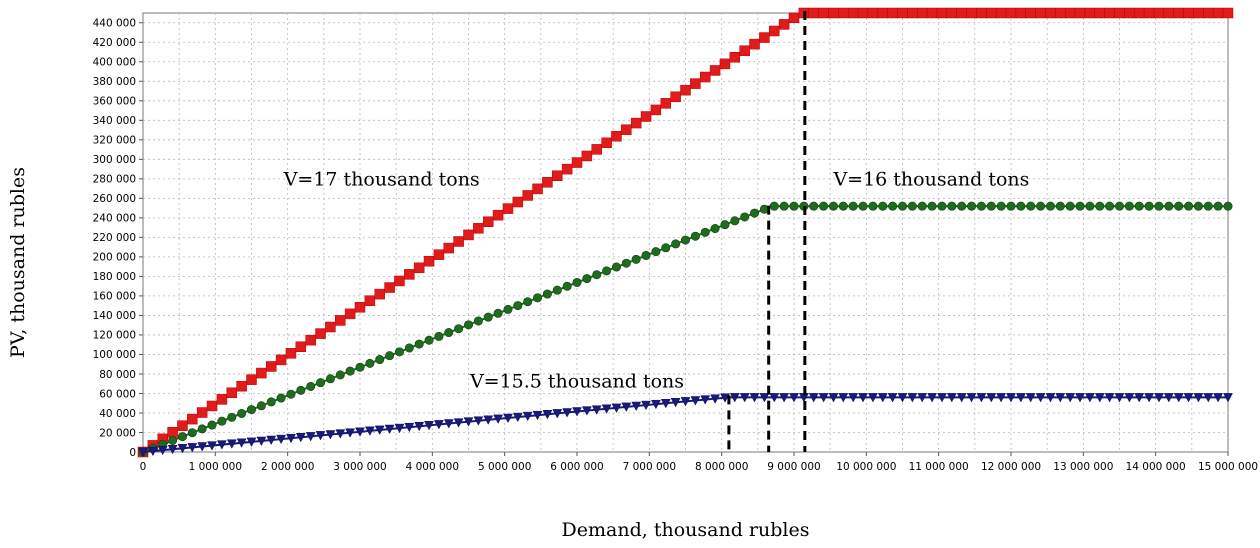 The image size is (1260, 548). What do you see at coordinates (114, 316) in the screenshot?
I see `y-tick-label: 140 000` at bounding box center [114, 316].